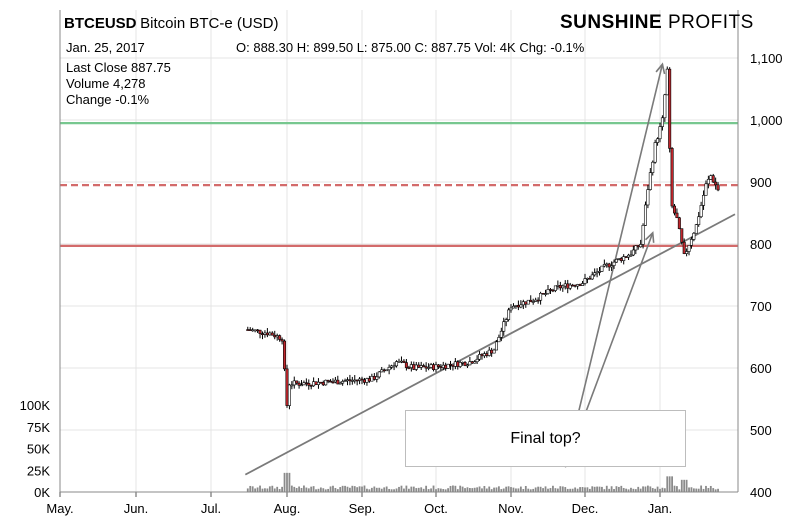 The image size is (800, 529). I want to click on instrument-name: Bitcoin BTC-e (USD), so click(209, 23).